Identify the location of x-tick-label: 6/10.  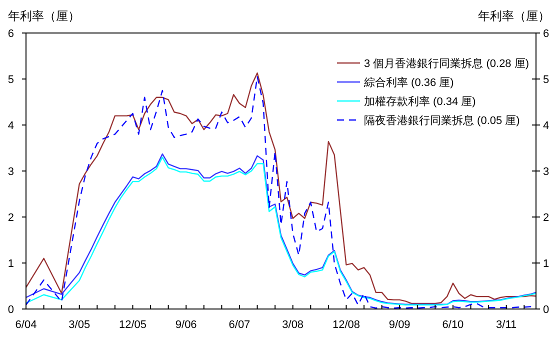
(453, 325).